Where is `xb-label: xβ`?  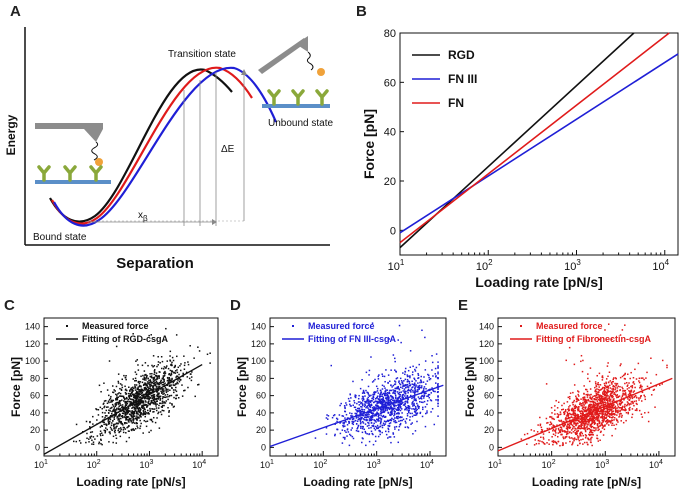 xb-label: xβ is located at coordinates (143, 216).